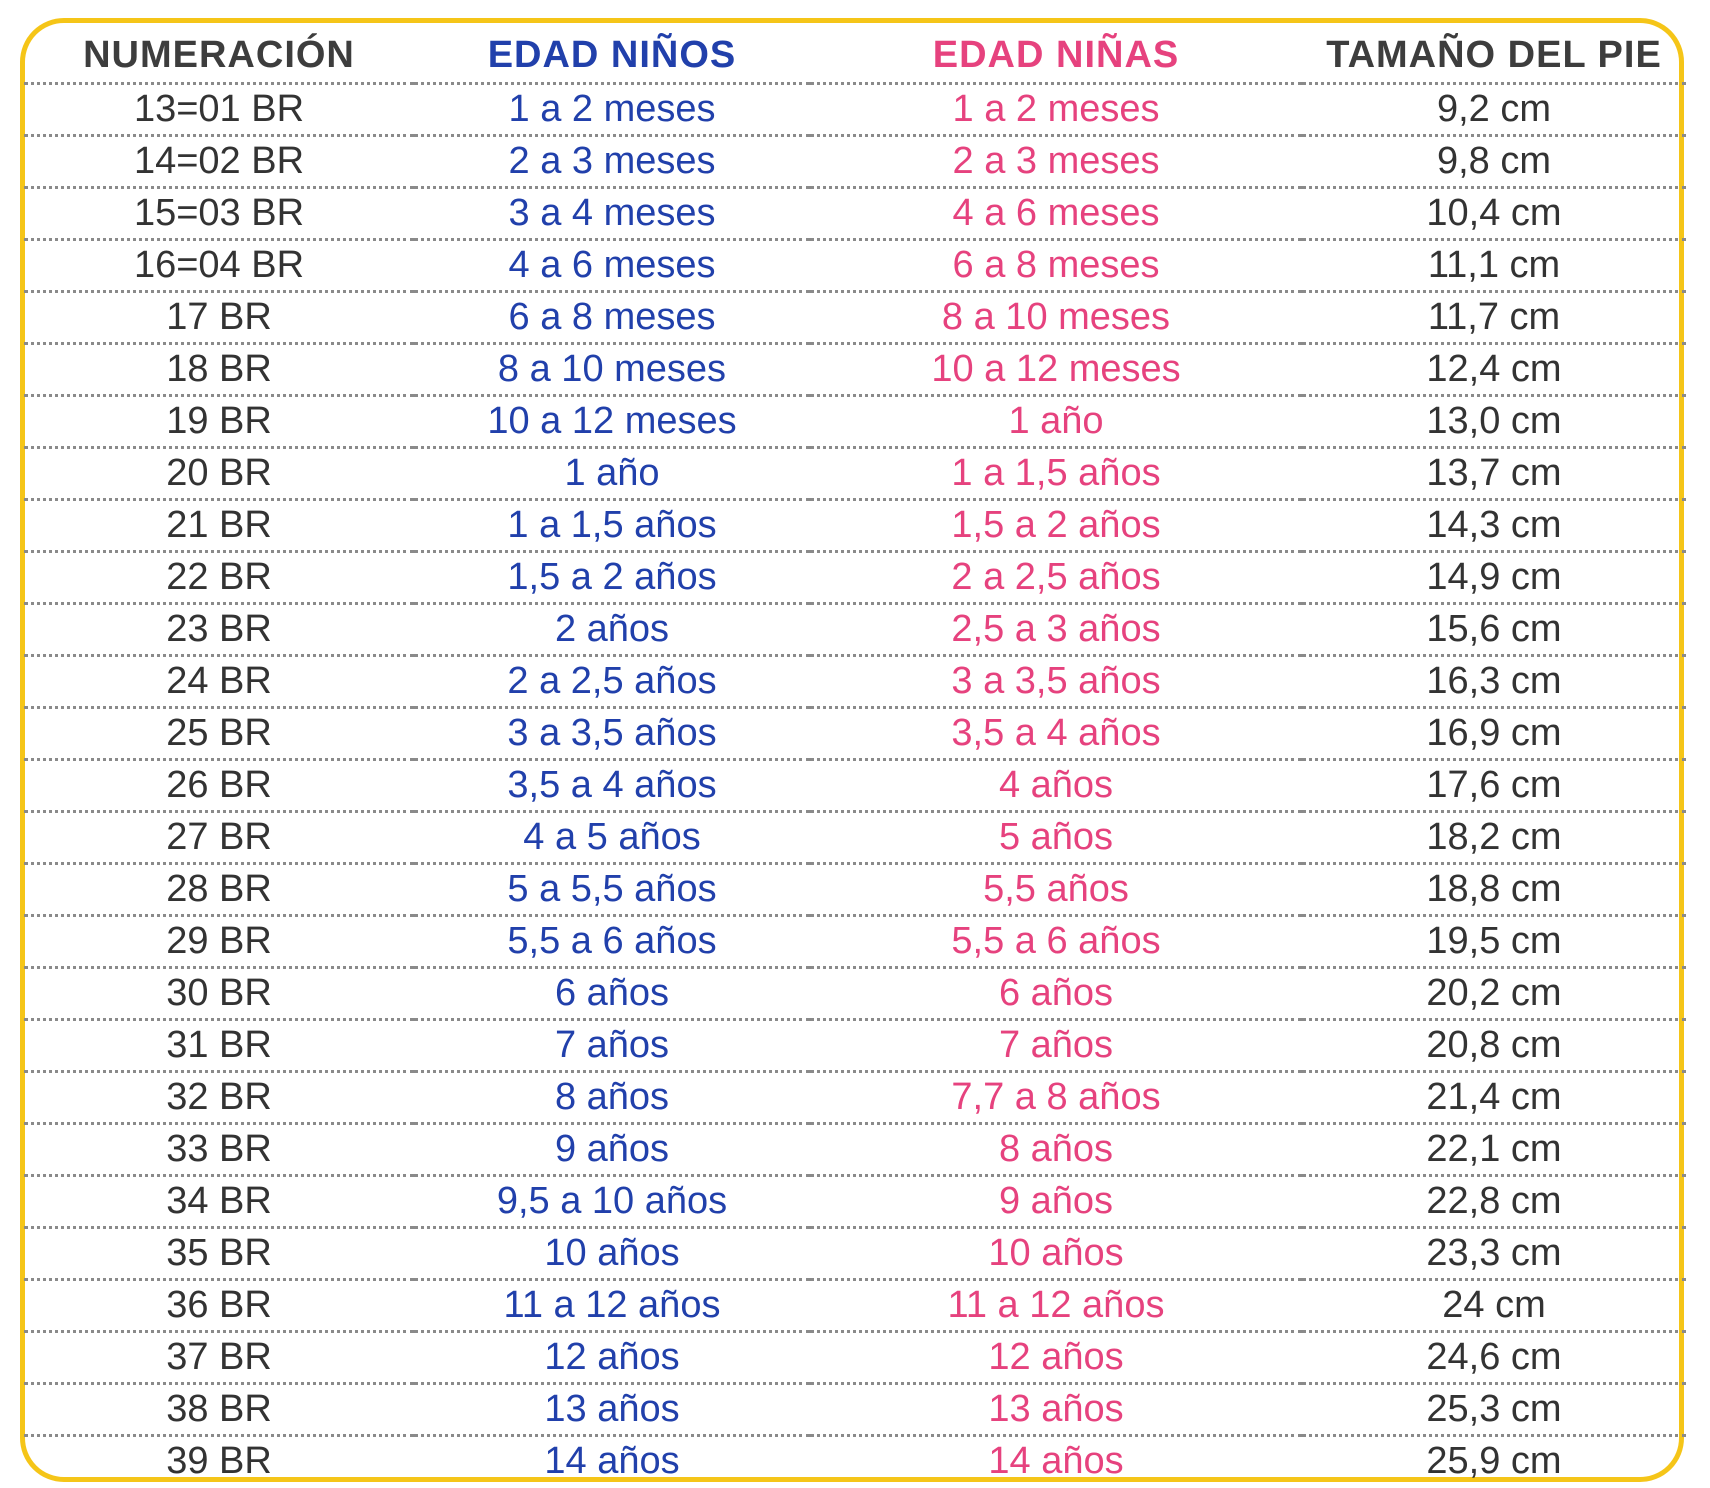 This screenshot has height=1488, width=1710. I want to click on girls-age-cell: 2 a 3 meses, so click(1056, 162).